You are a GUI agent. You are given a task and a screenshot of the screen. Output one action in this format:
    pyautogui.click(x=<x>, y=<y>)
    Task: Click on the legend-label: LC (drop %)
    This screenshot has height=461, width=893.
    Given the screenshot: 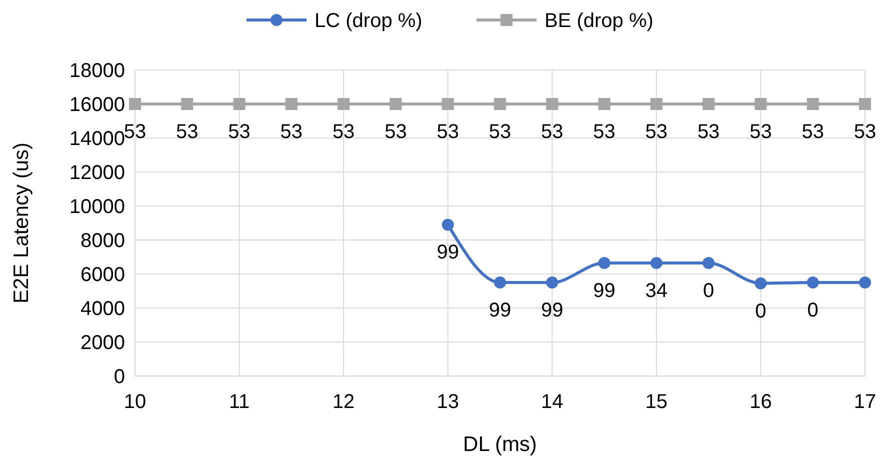 What is the action you would take?
    pyautogui.click(x=368, y=21)
    